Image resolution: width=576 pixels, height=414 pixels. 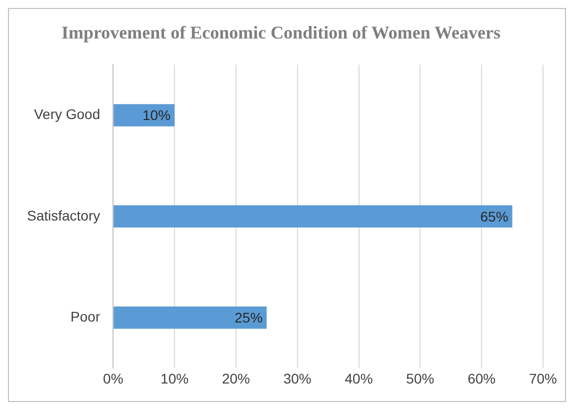 I want to click on x-tick-label: 30%, so click(x=297, y=378).